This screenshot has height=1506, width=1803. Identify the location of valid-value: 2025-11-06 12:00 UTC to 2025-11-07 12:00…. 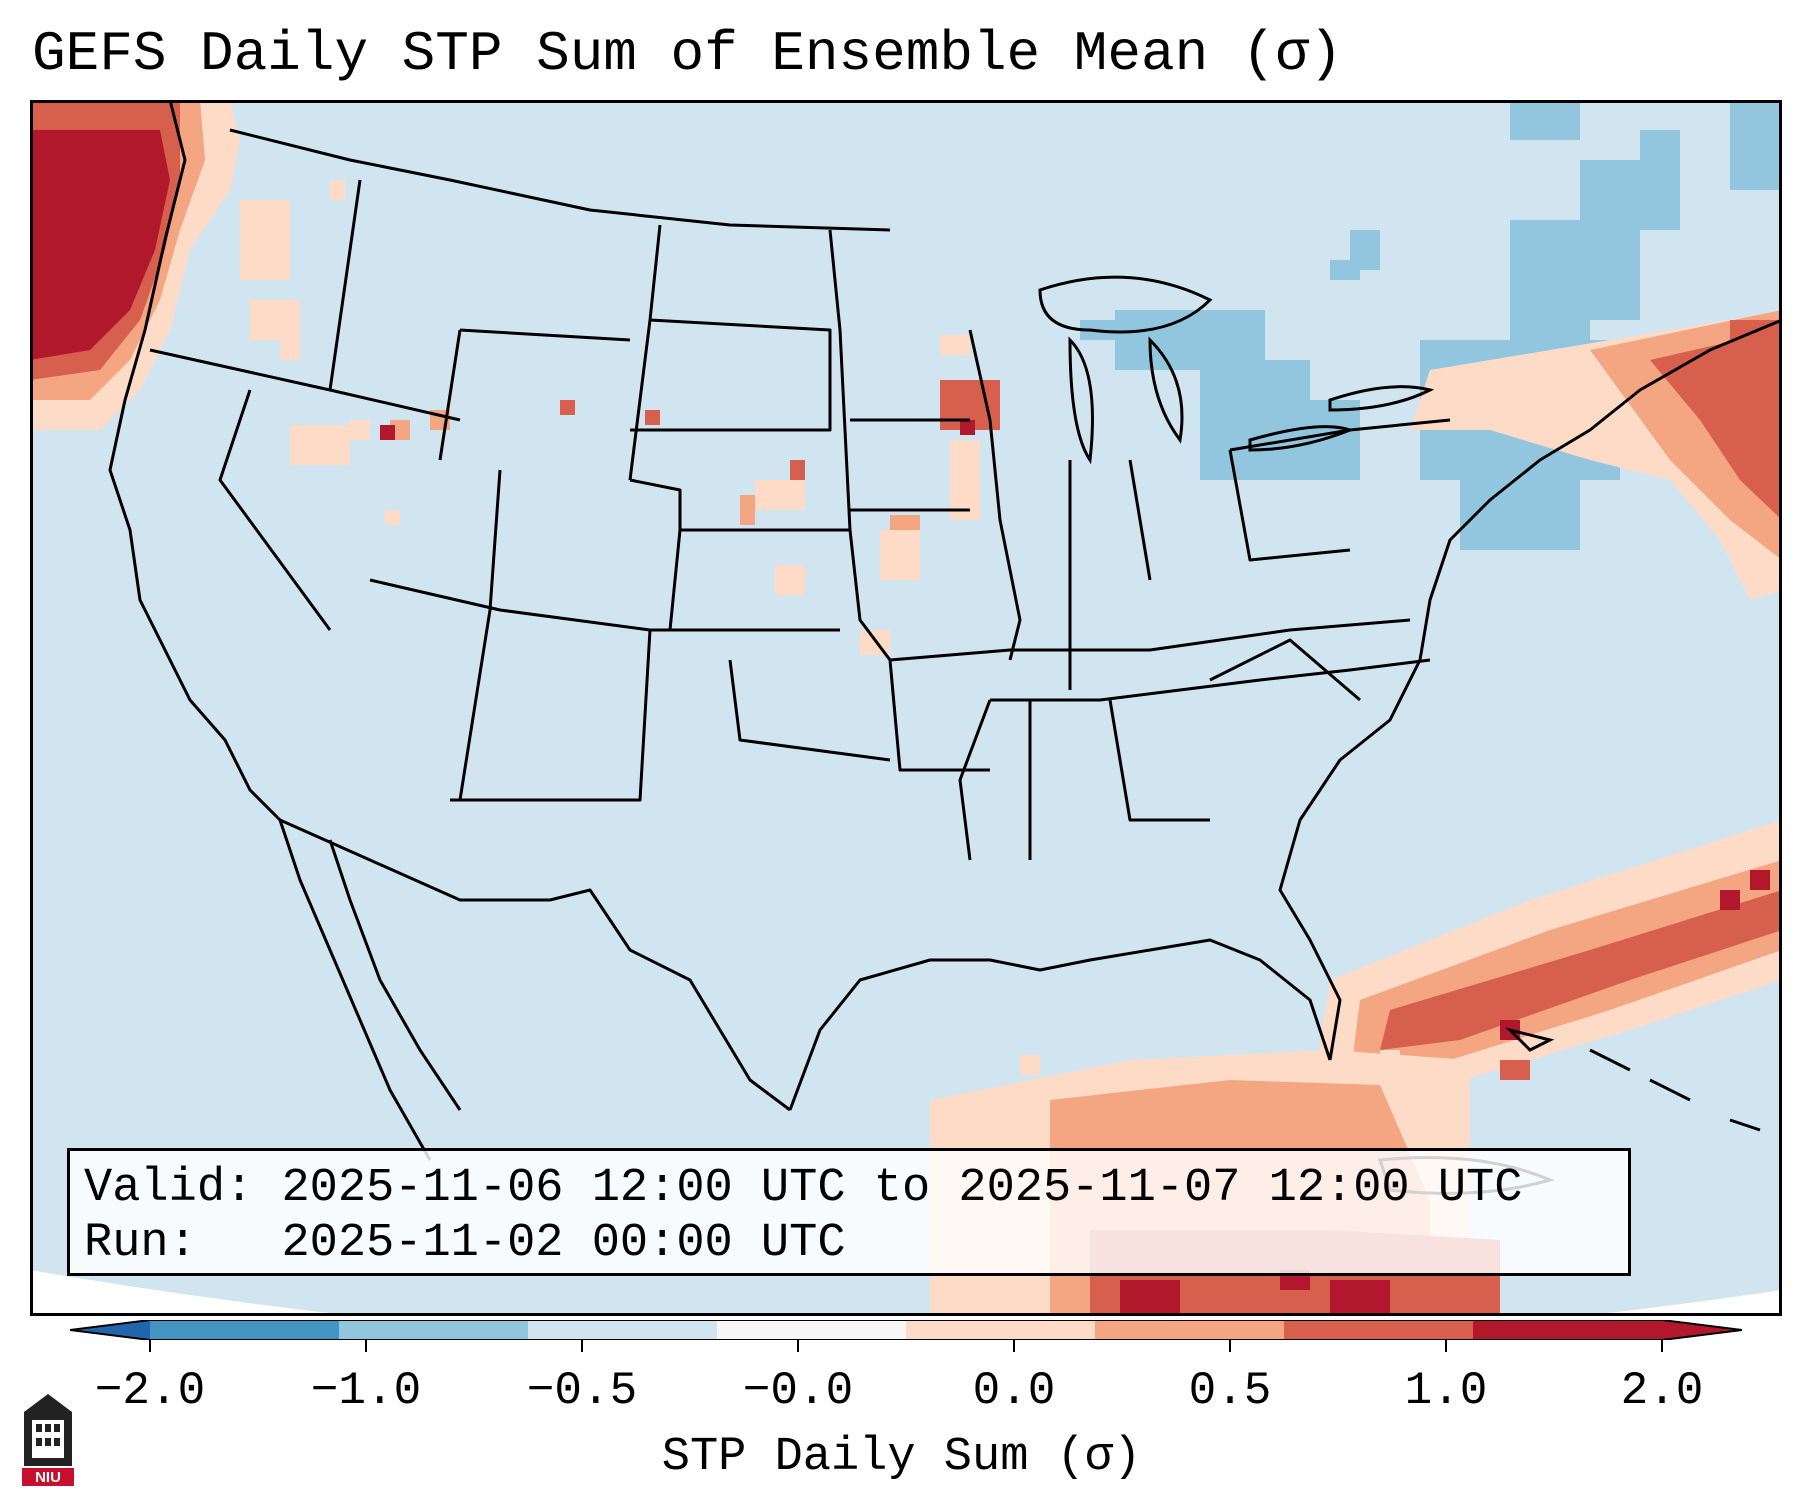
(902, 1188).